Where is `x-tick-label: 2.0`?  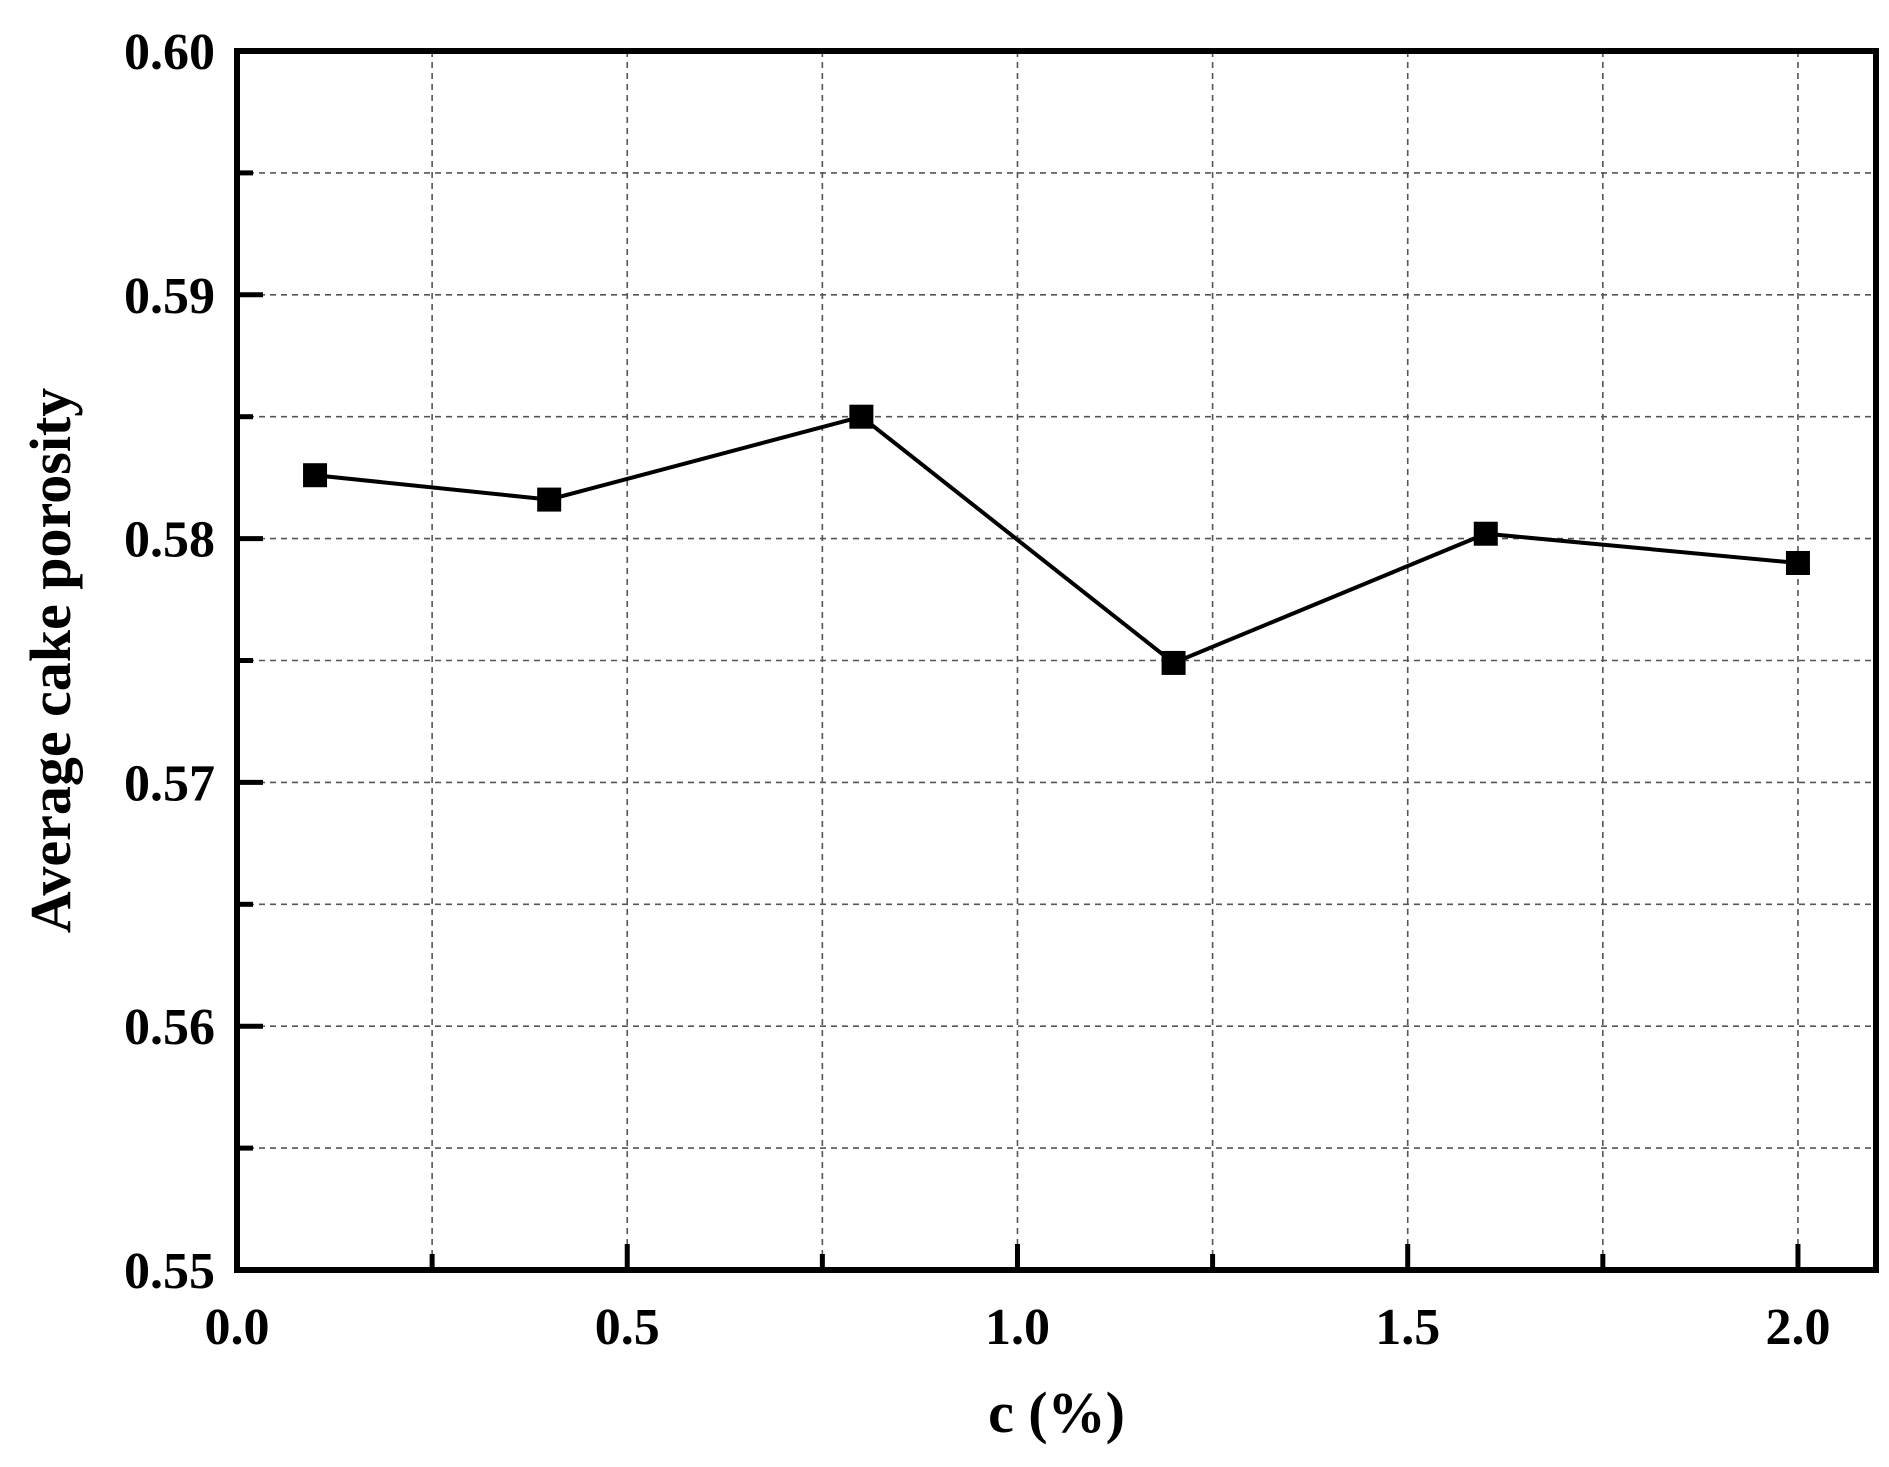
x-tick-label: 2.0 is located at coordinates (1797, 1327).